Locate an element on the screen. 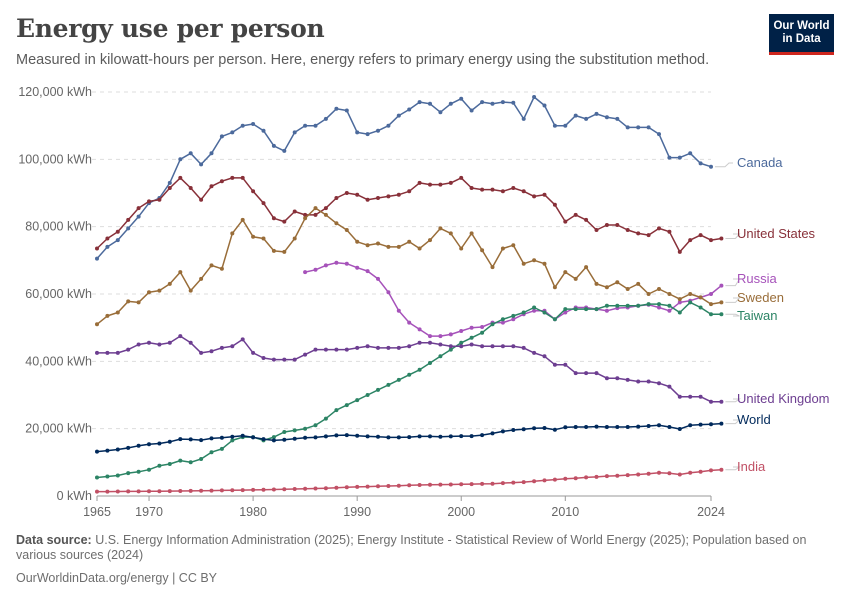 The height and width of the screenshot is (600, 850). data-point-2001 is located at coordinates (471, 337).